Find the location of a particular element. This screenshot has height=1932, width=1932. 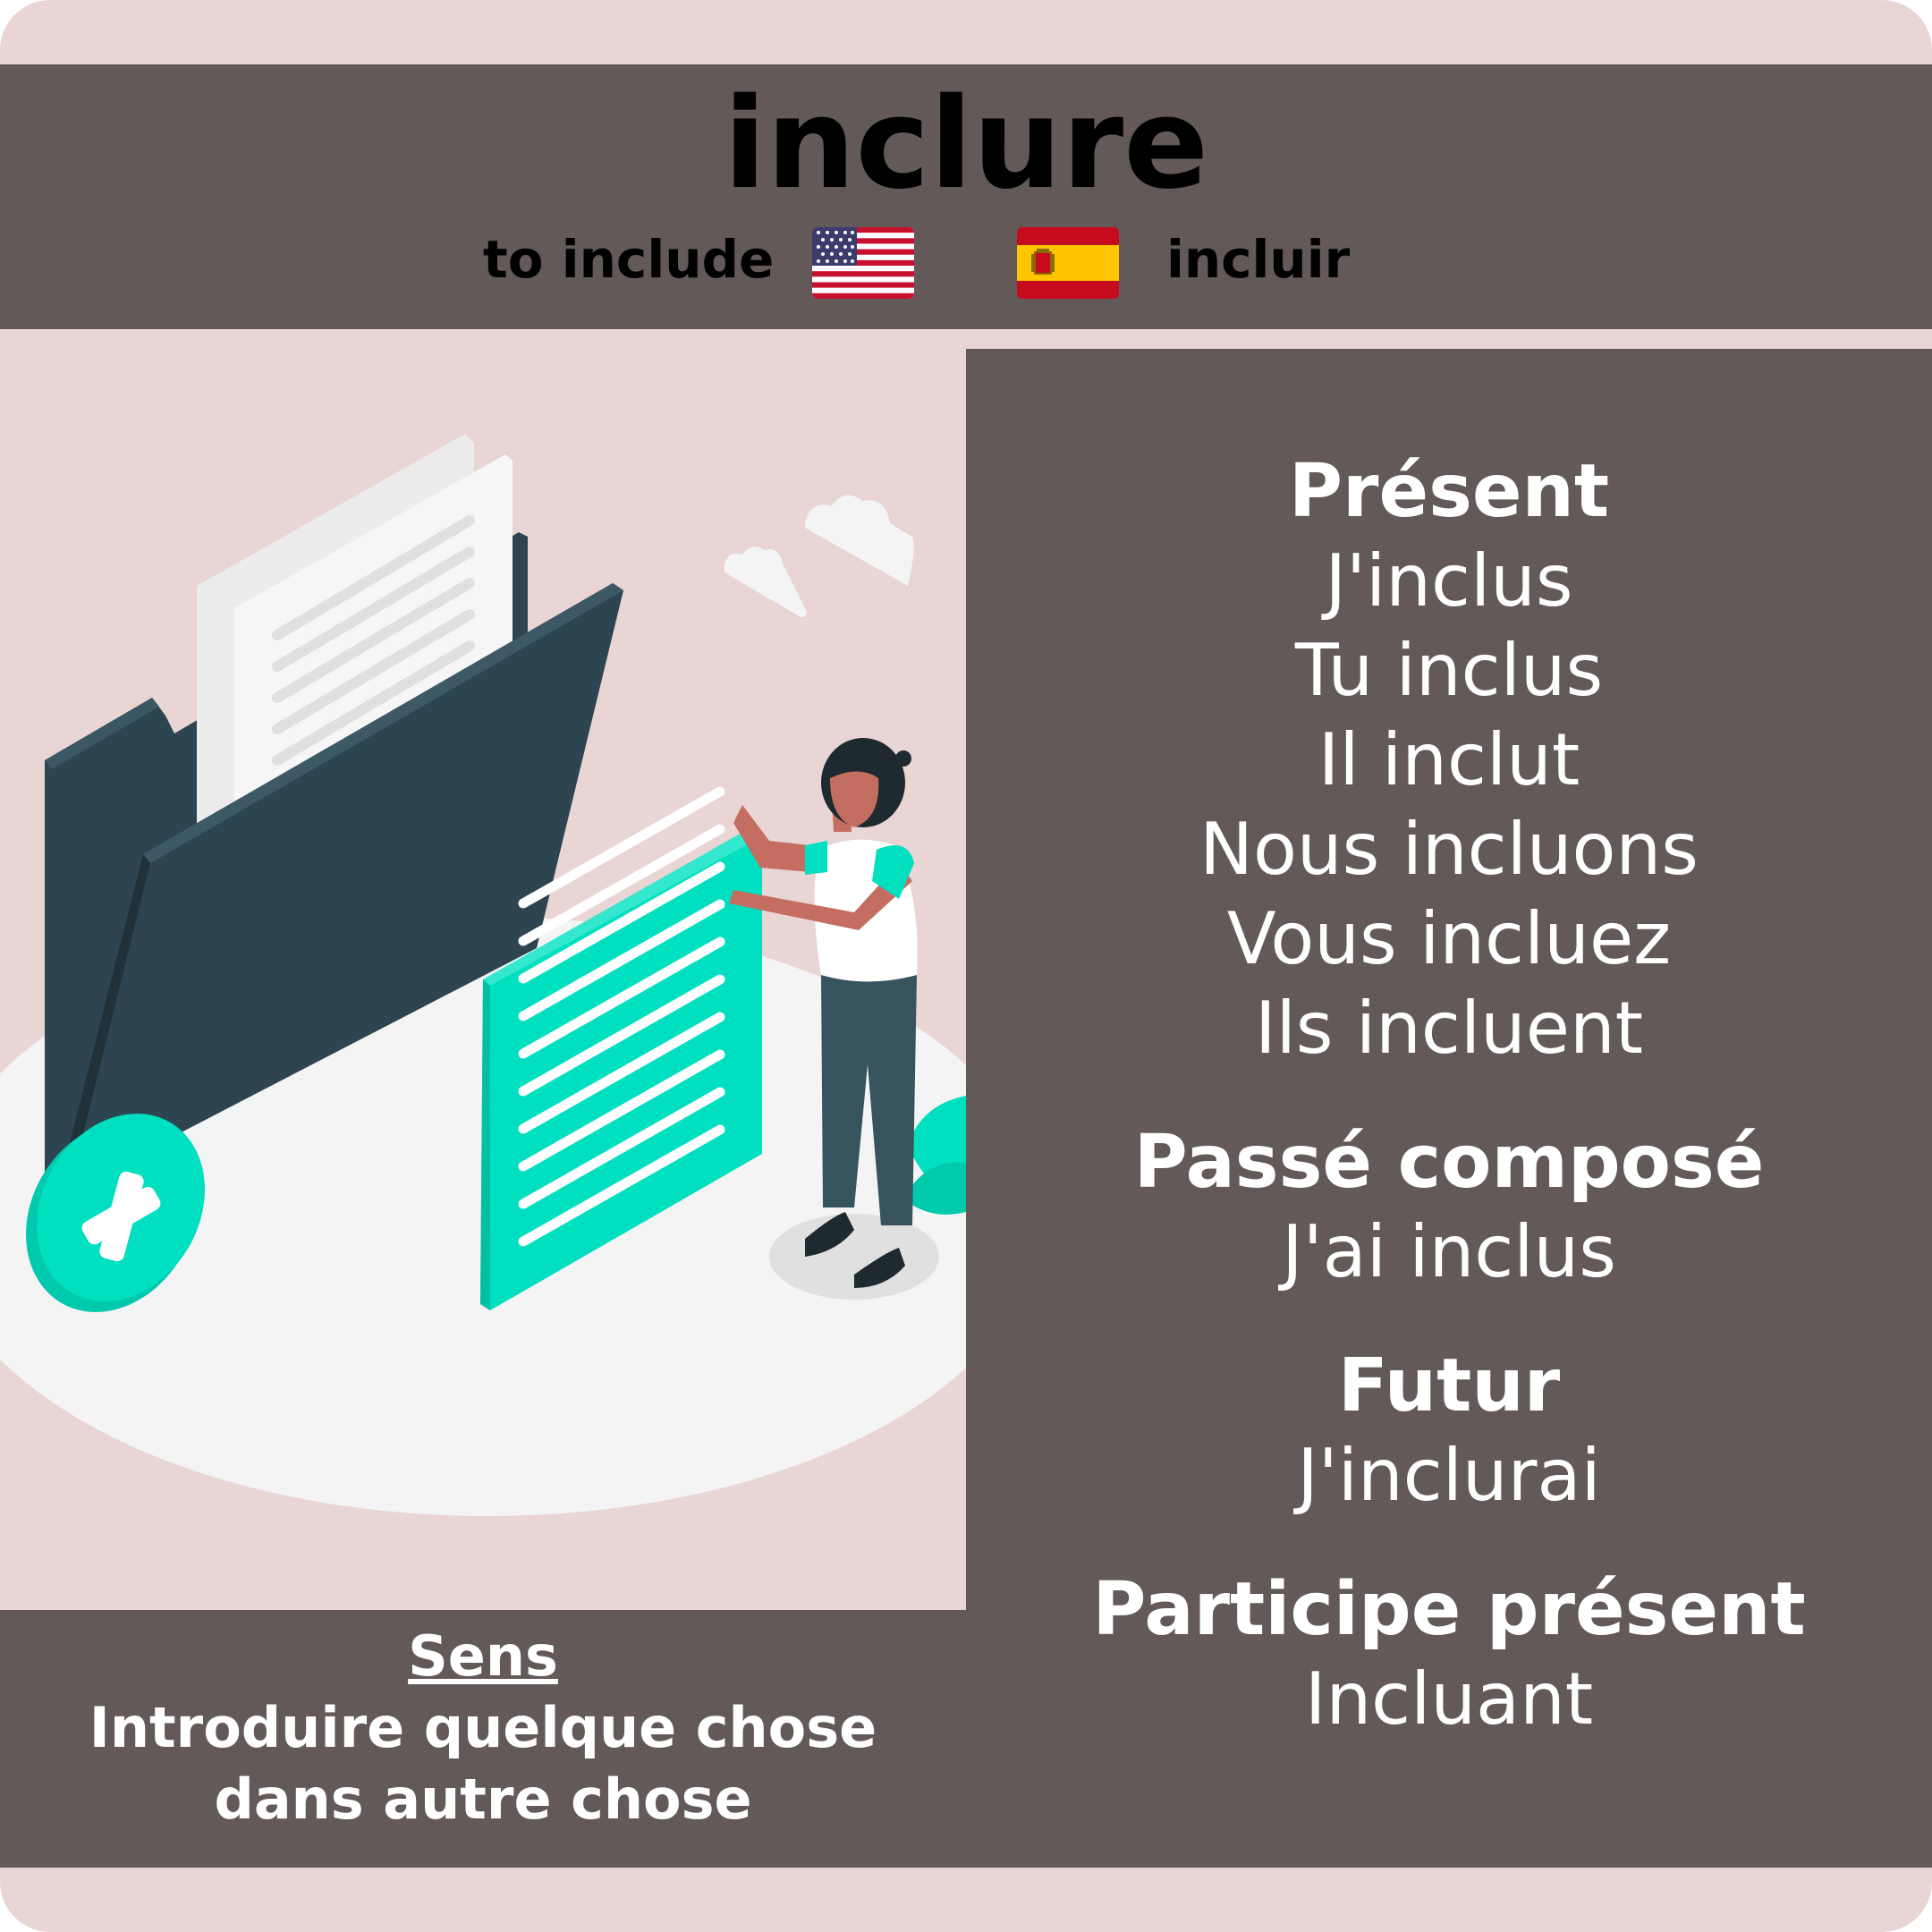

present-title: Présent is located at coordinates (1449, 491).